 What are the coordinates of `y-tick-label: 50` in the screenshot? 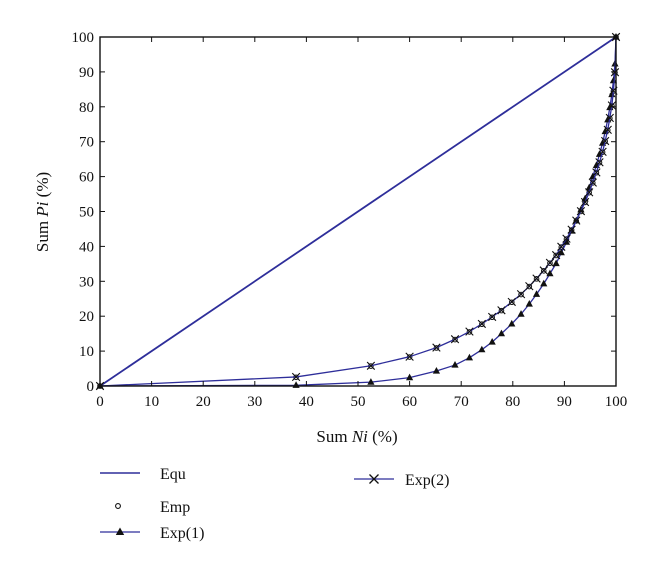 It's located at (86, 213).